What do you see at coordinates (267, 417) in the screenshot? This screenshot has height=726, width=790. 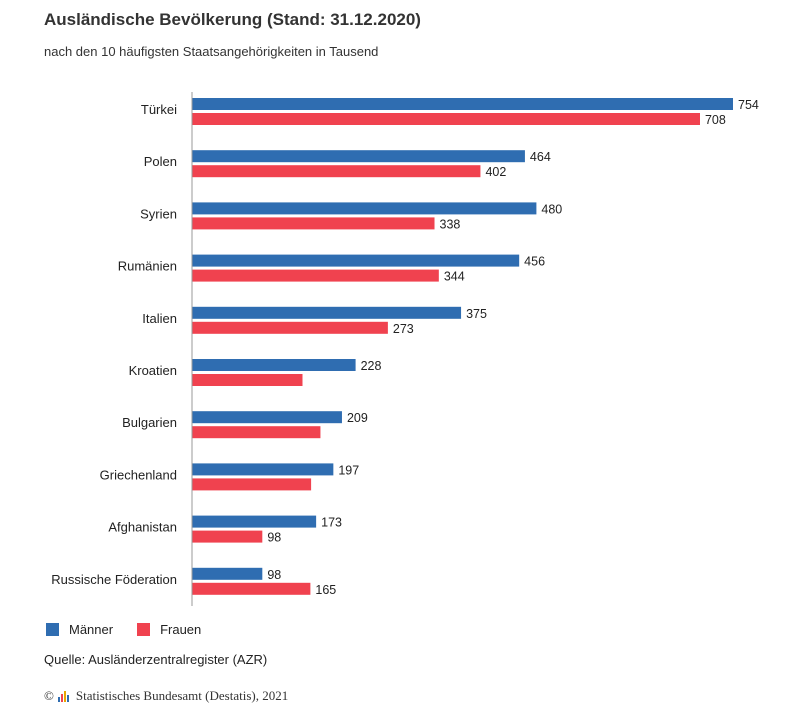 I see `bar-maenner-bulgarien` at bounding box center [267, 417].